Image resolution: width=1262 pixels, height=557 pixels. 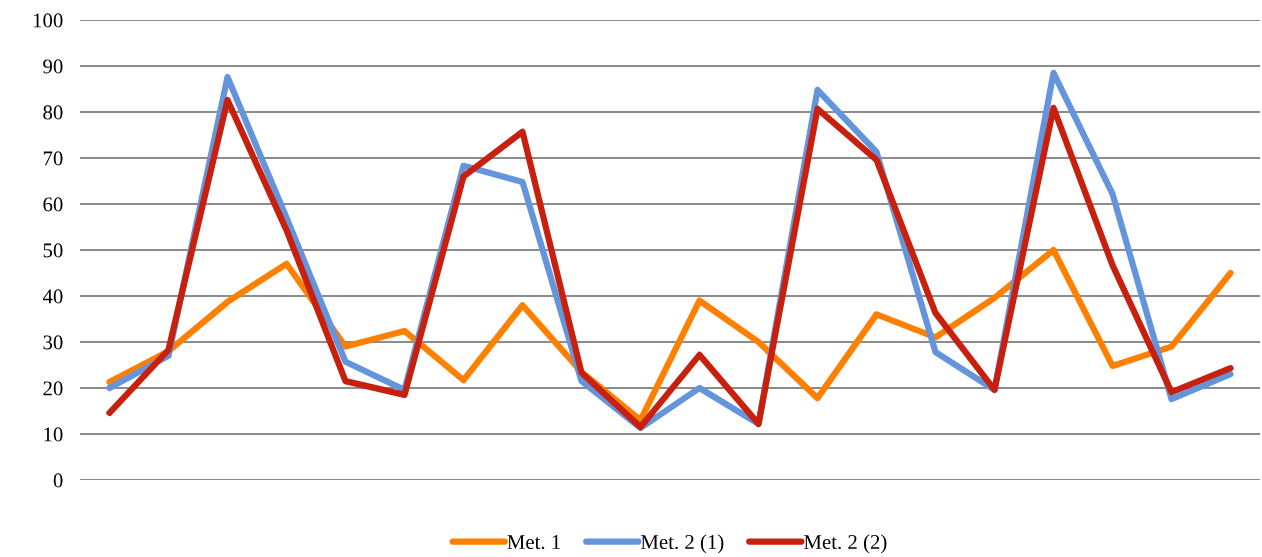 What do you see at coordinates (682, 544) in the screenshot?
I see `legend-label: Met. 2 (1)` at bounding box center [682, 544].